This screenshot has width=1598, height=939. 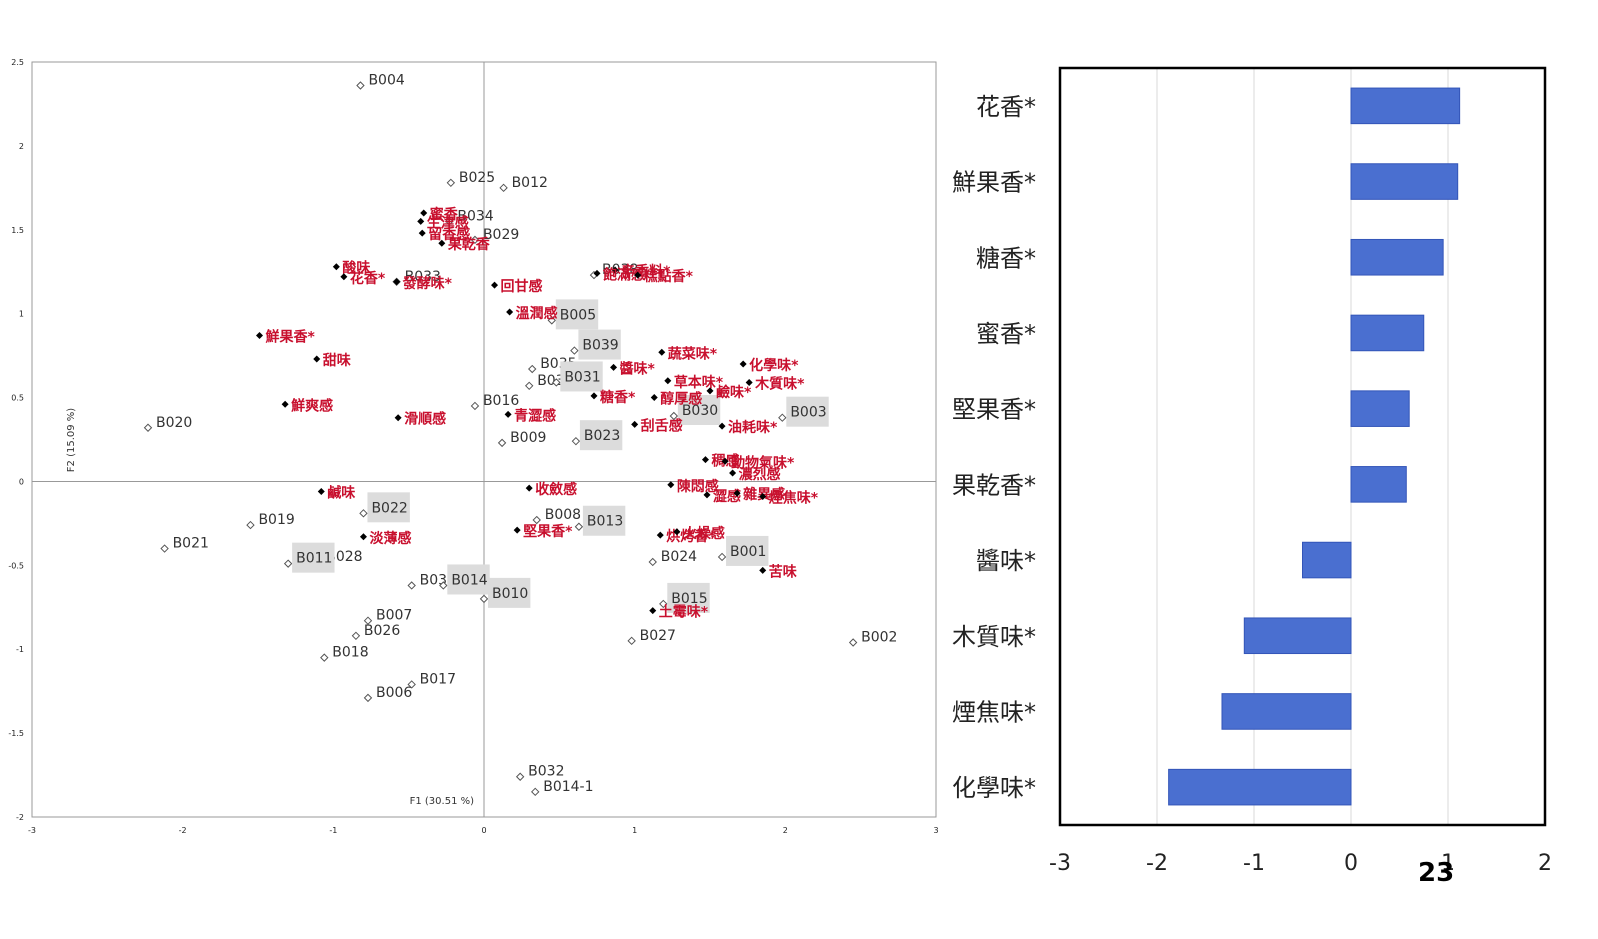 What do you see at coordinates (16, 565) in the screenshot?
I see `y-tick-label: -0.5` at bounding box center [16, 565].